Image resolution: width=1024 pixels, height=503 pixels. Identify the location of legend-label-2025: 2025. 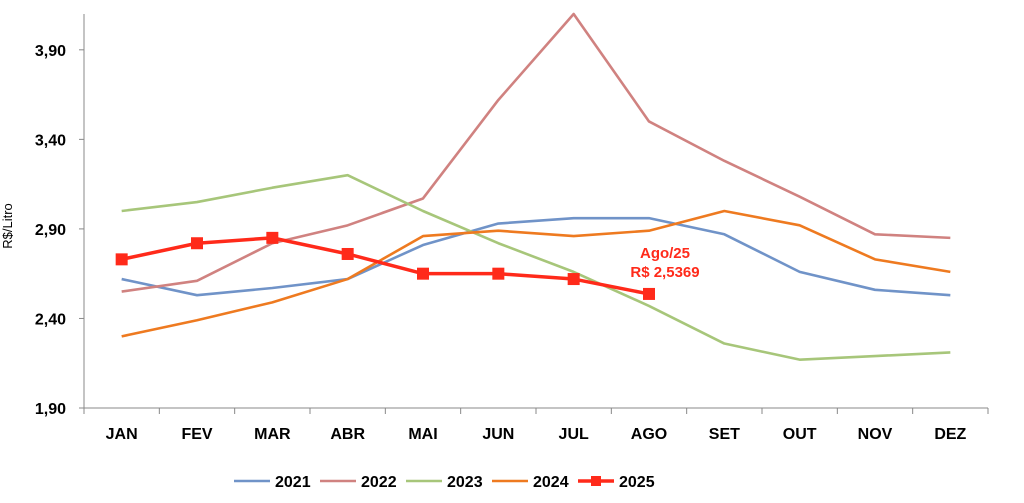
(637, 482).